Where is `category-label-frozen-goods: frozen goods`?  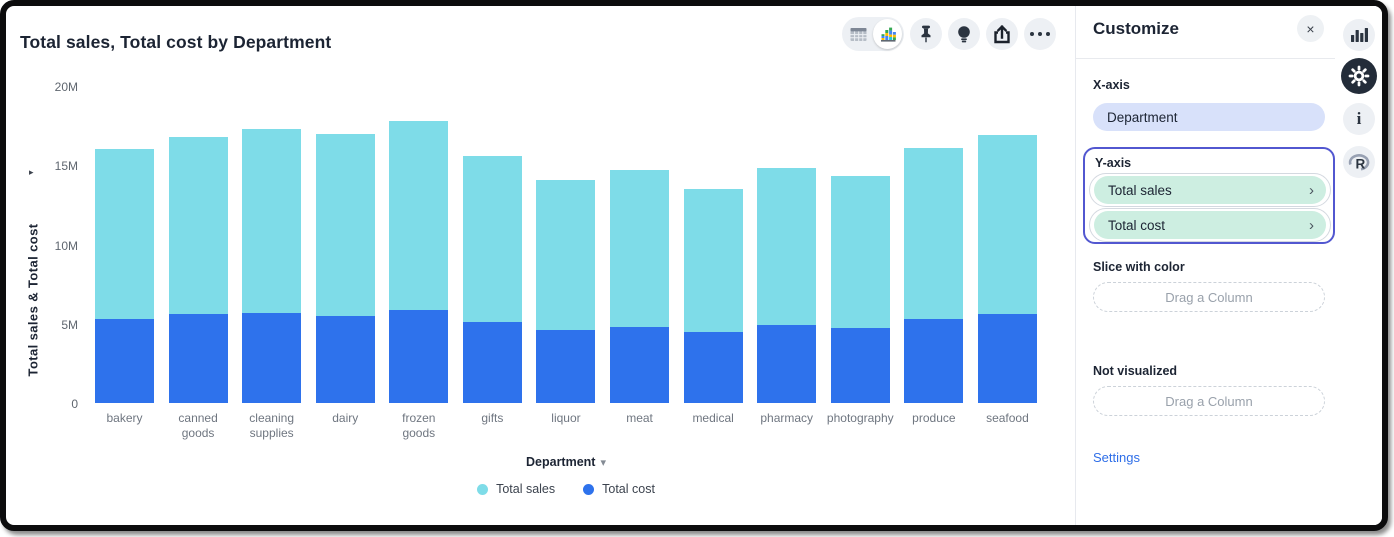 category-label-frozen-goods: frozen goods is located at coordinates (419, 425).